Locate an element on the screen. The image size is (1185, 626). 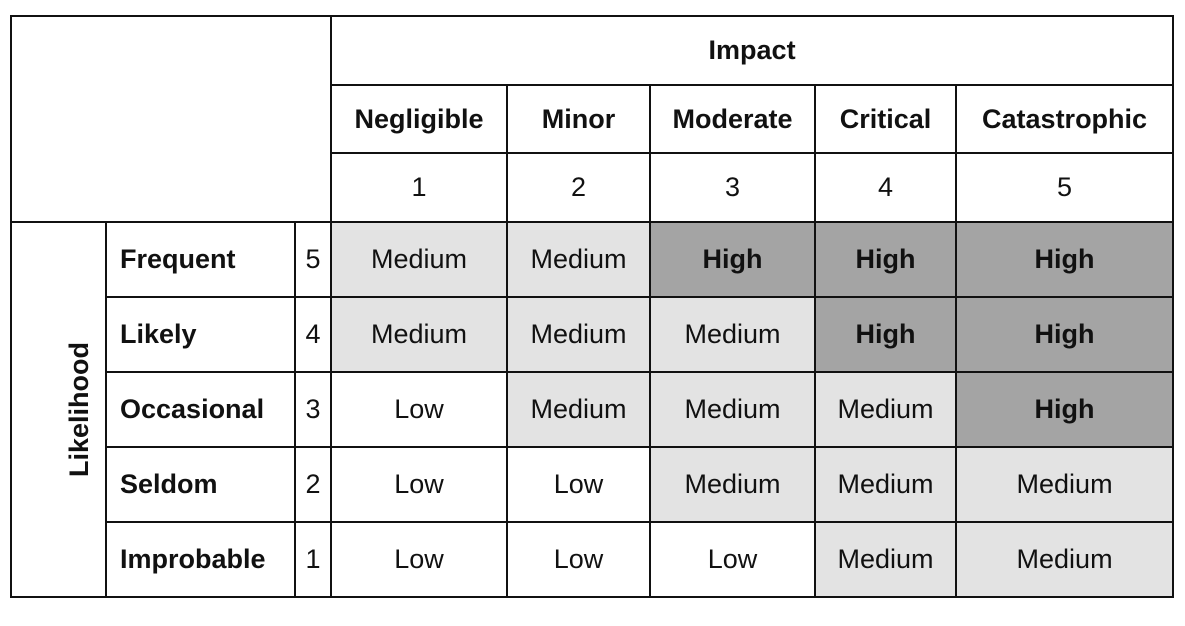
likelihood-row: Likely 4 Medium Medium Medium High High is located at coordinates (593, 334).